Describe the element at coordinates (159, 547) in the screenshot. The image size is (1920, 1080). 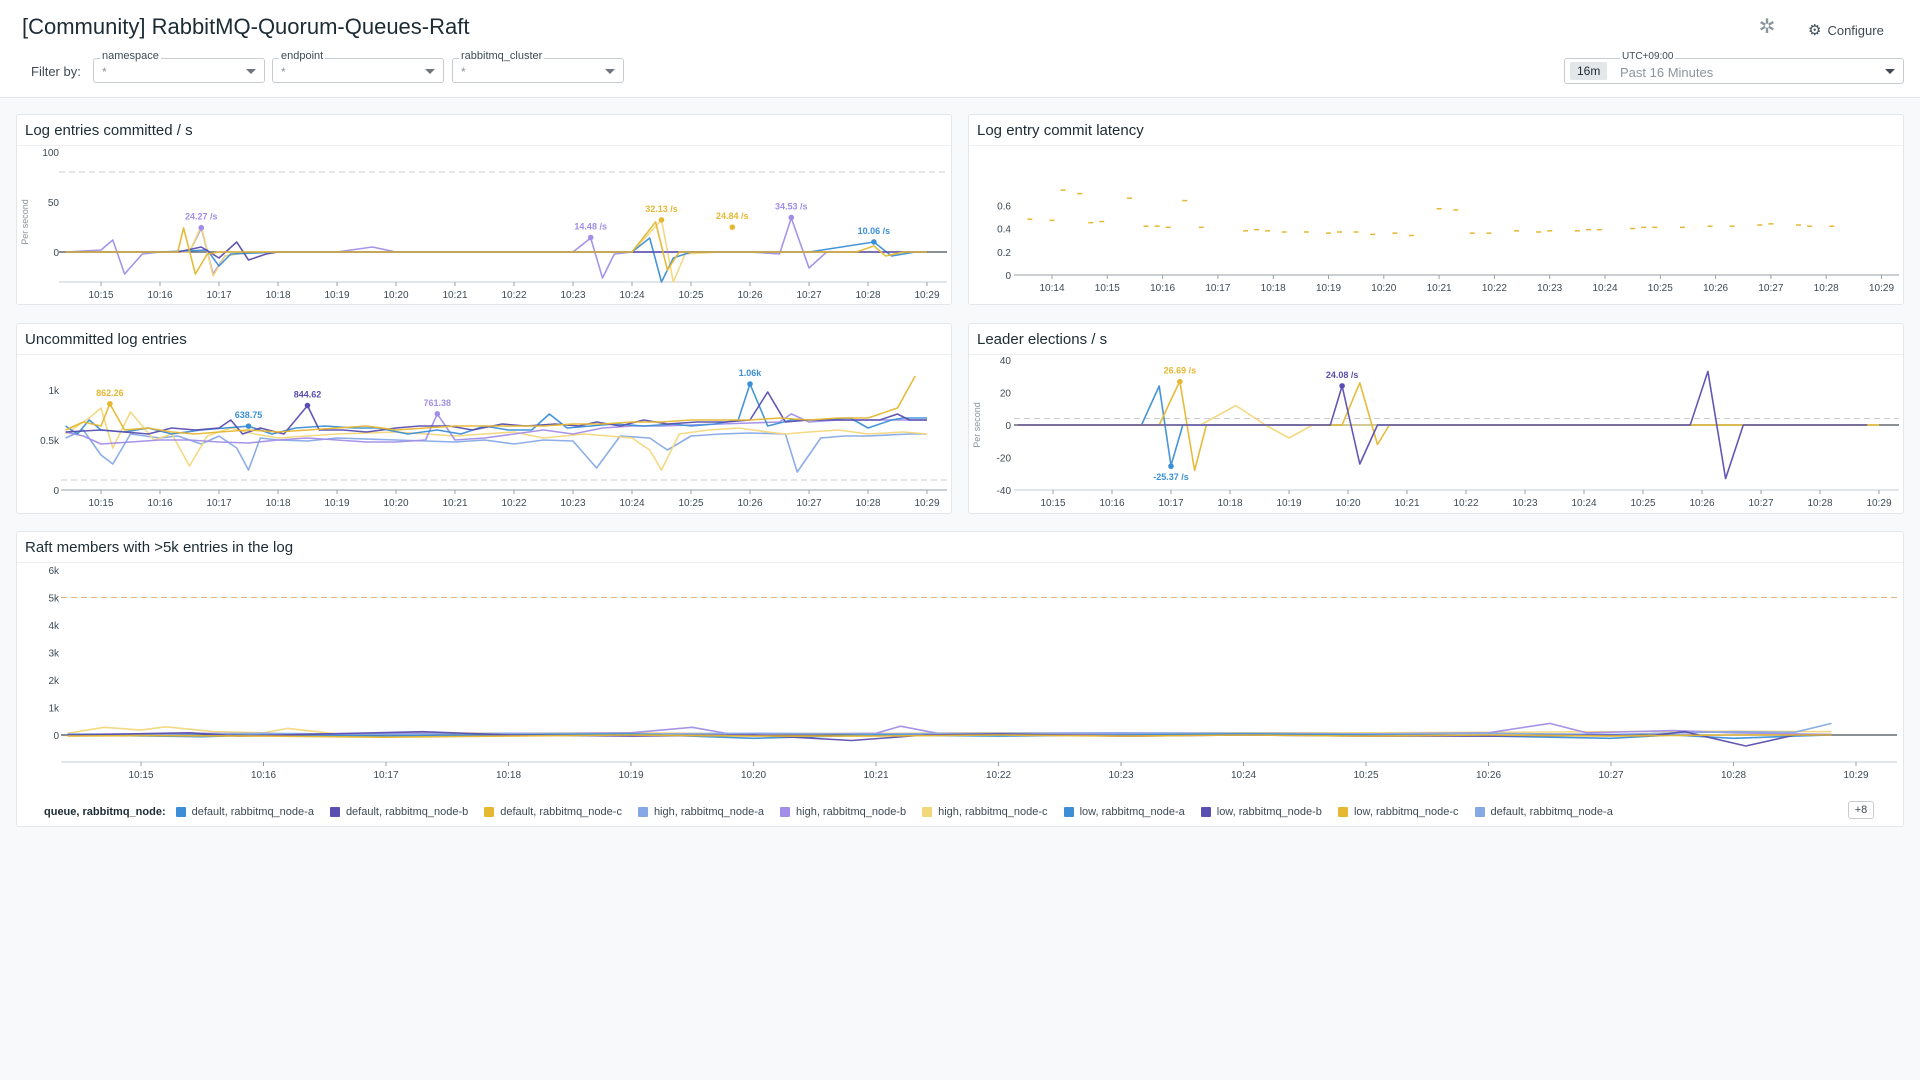
I see `panel-title: Raft members with >5k entries in the log` at that location.